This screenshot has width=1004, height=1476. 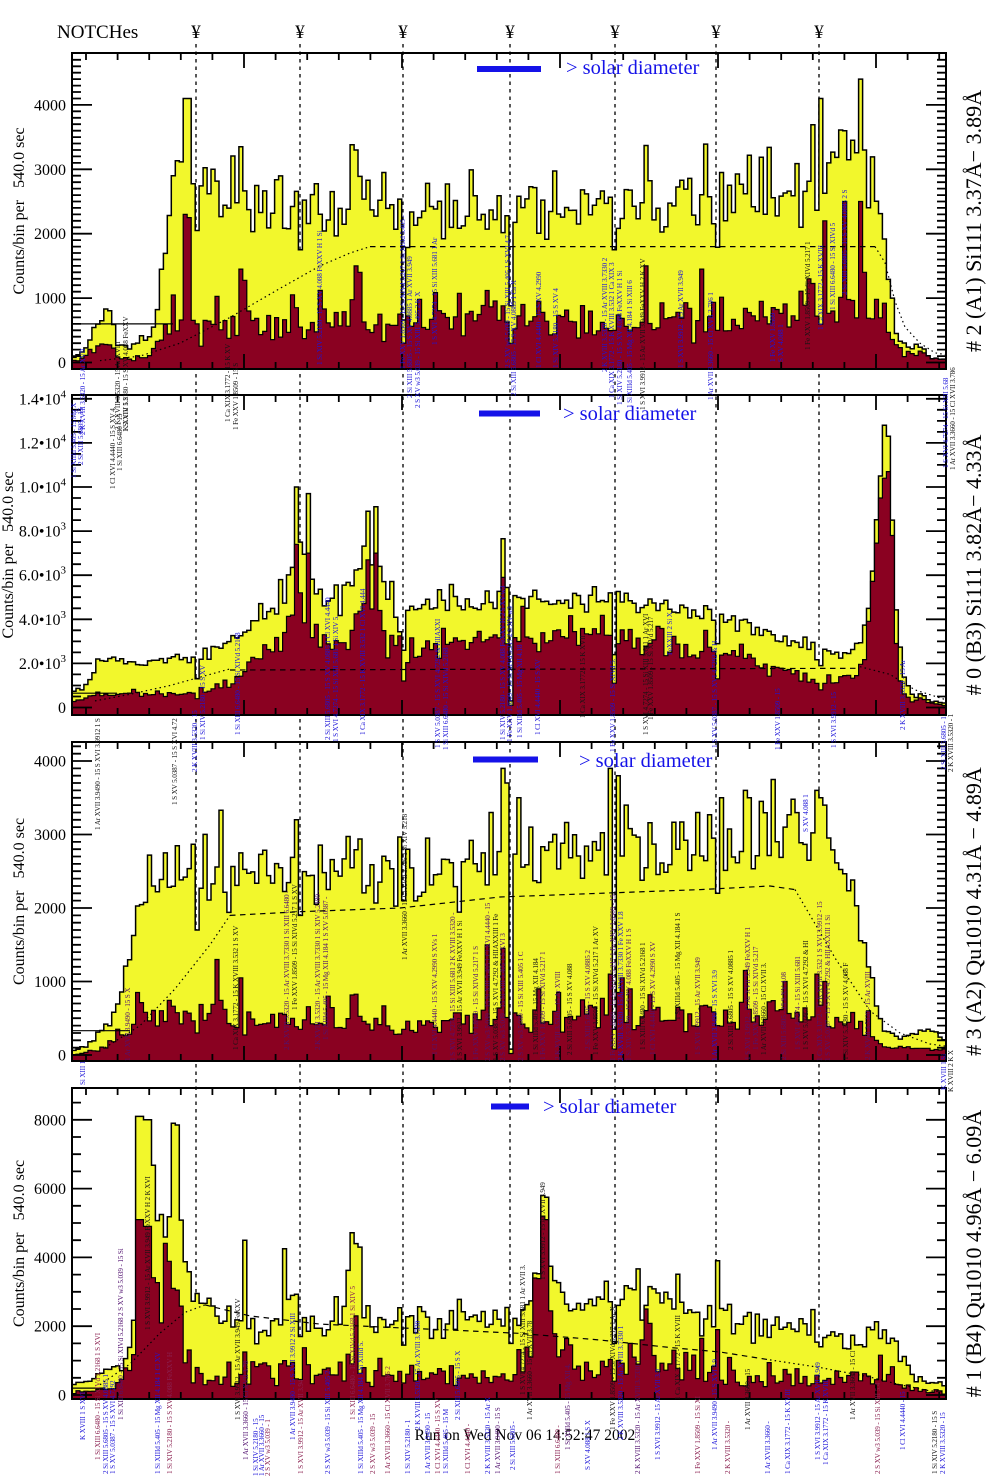 What do you see at coordinates (50, 1120) in the screenshot?
I see `svg-text: 8000` at bounding box center [50, 1120].